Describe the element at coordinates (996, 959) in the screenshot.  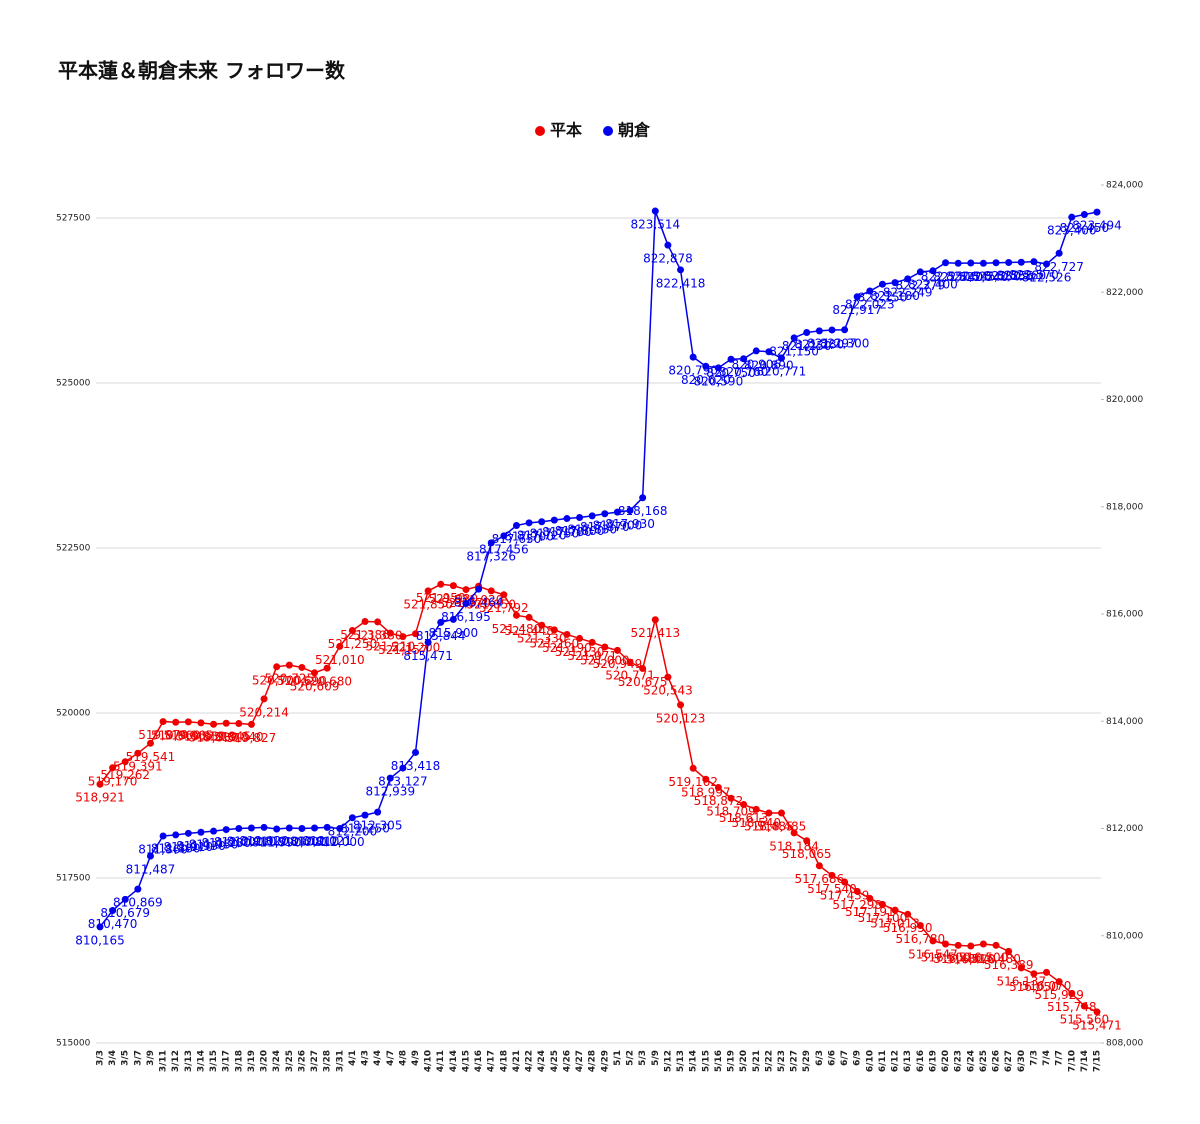
I see `data-label: 516,480` at that location.